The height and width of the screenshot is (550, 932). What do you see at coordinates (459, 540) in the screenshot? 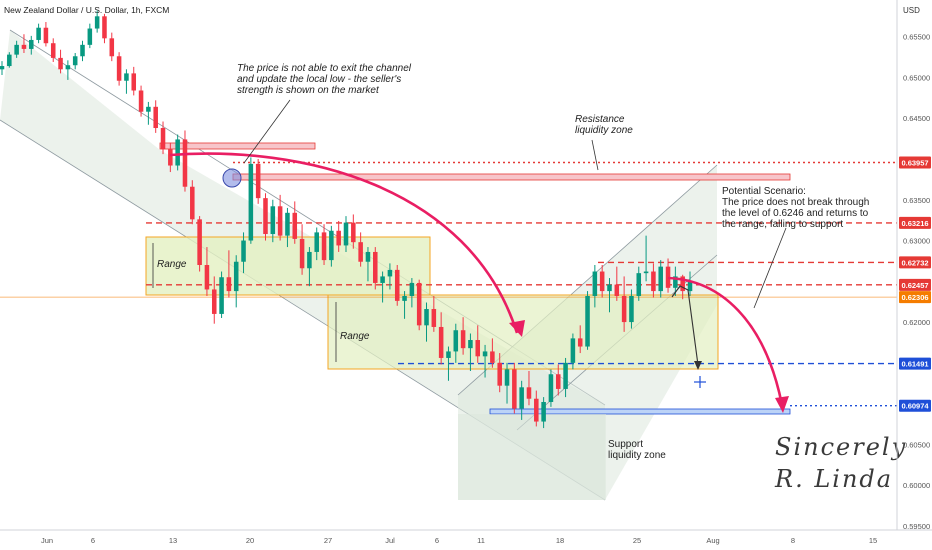
I see `time-axis: Jun 6 13 20 27 Jul 6 11 18 25 Aug 8 15` at bounding box center [459, 540].